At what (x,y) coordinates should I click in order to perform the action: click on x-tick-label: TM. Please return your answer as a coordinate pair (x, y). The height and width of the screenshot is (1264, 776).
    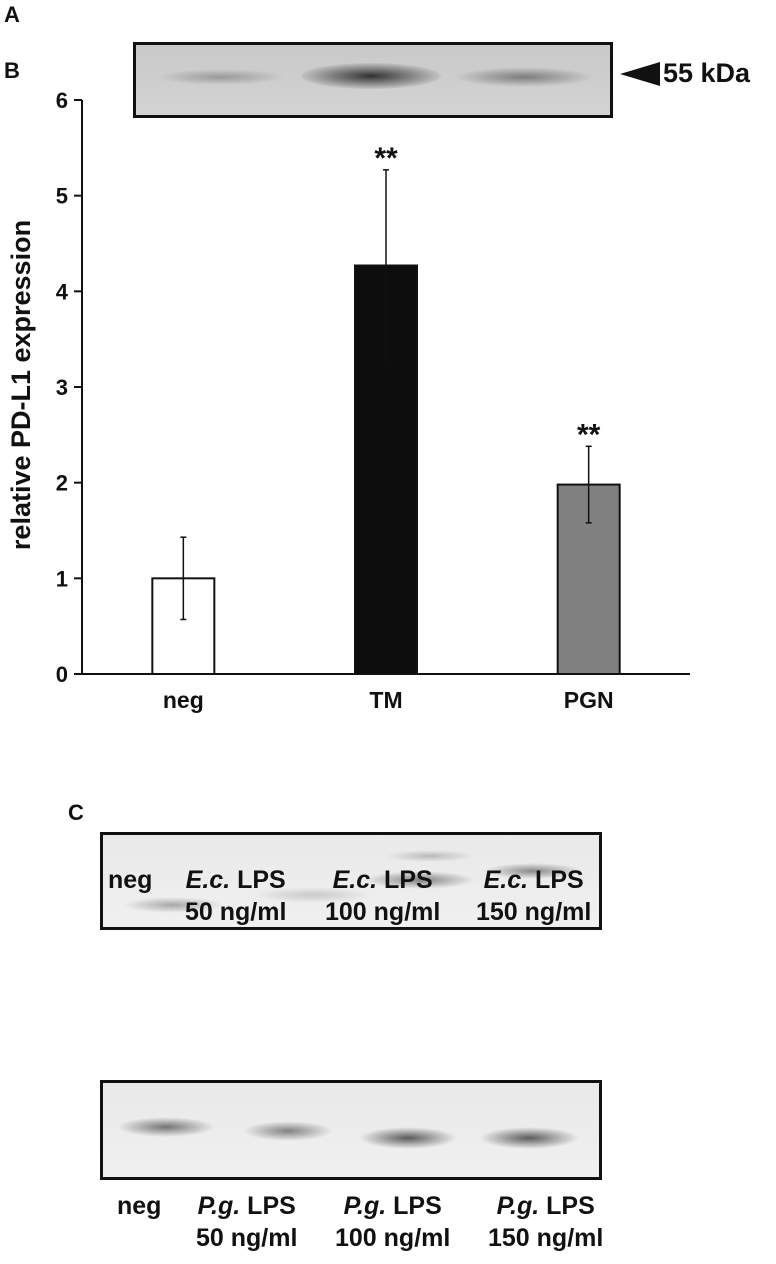
    Looking at the image, I should click on (385, 700).